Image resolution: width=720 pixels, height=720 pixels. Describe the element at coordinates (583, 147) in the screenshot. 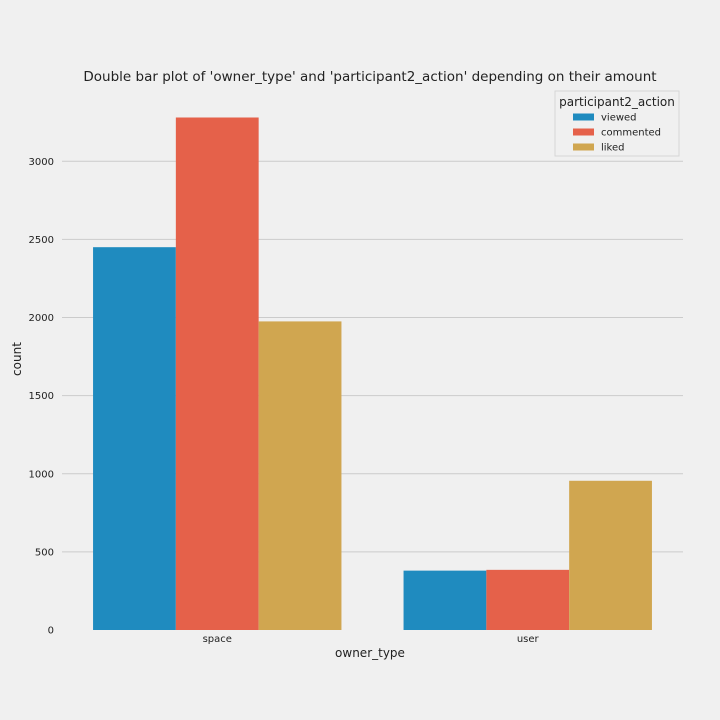

I see `legend-swatch-liked` at that location.